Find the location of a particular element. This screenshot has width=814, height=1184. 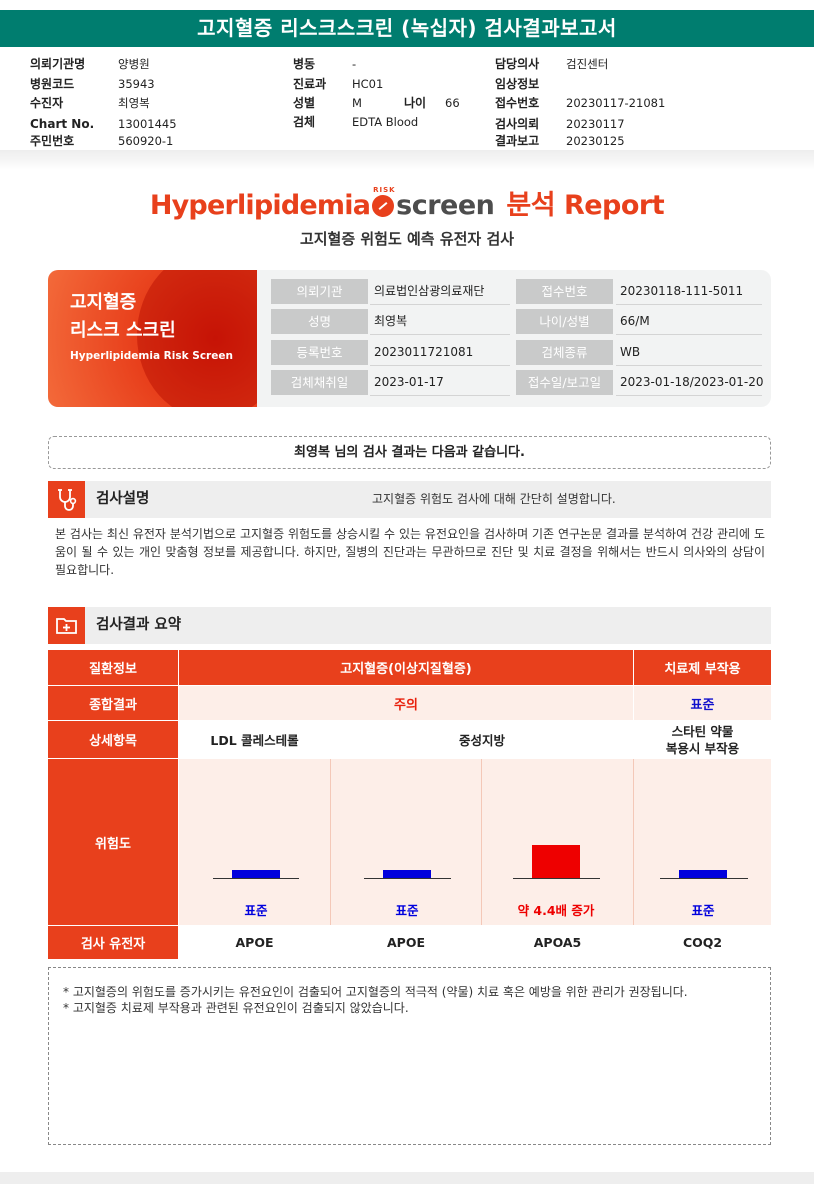

detail-ldl: LDL 콜레스테롤 is located at coordinates (254, 739).